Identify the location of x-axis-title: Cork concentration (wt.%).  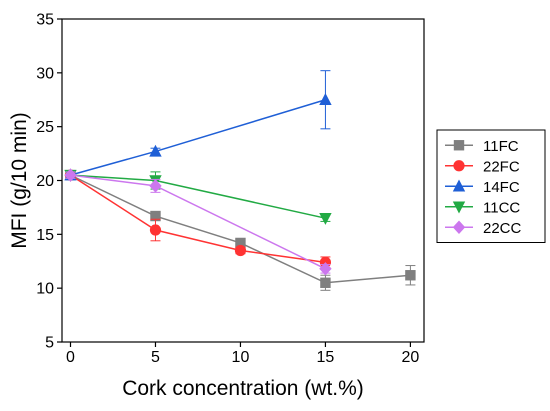
(243, 388).